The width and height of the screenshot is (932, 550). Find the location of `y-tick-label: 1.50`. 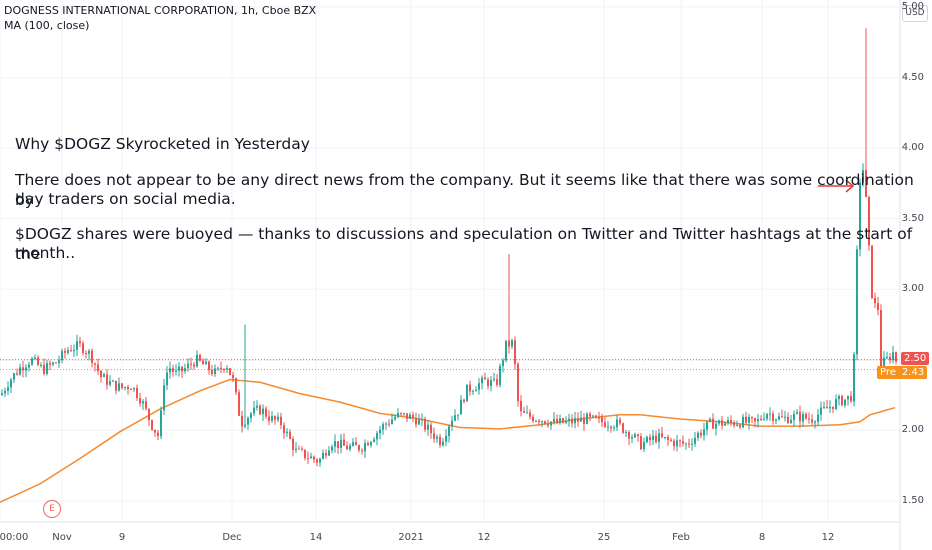

y-tick-label: 1.50 is located at coordinates (912, 500).